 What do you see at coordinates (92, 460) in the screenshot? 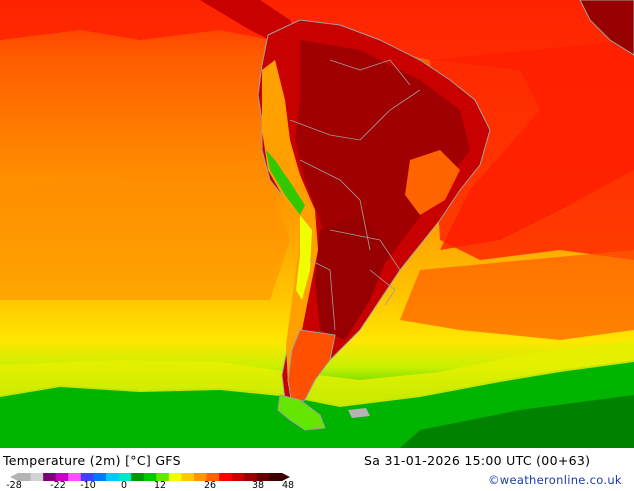
I see `map-title: Temperature (2m) [°C] GFS` at bounding box center [92, 460].